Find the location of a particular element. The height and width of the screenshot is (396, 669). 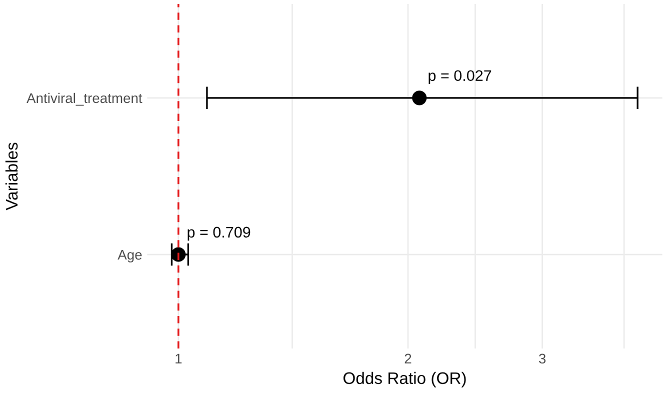

y-tick-label: Antiviral_treatment is located at coordinates (84, 99).